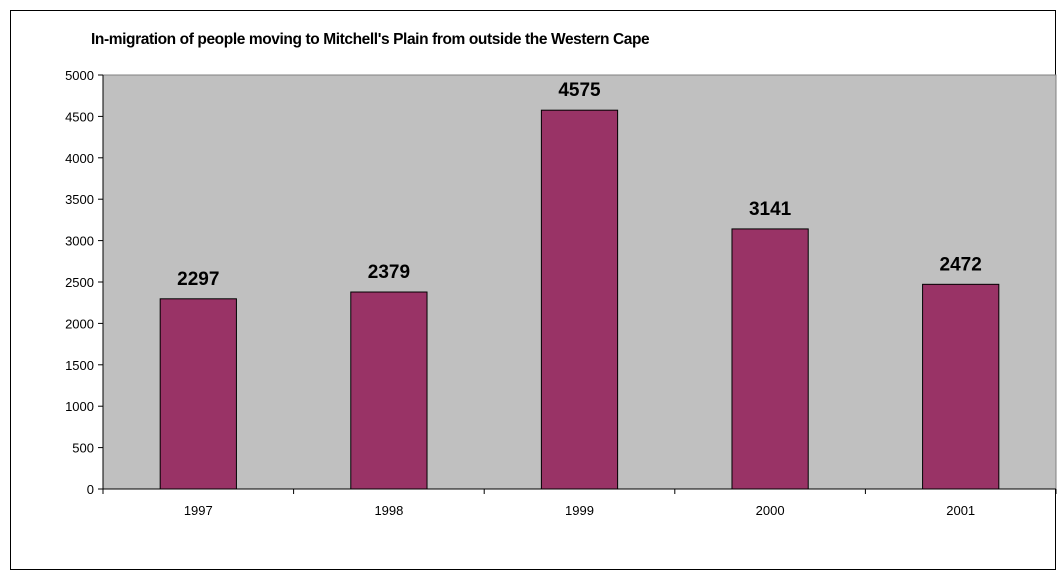 The image size is (1060, 572). What do you see at coordinates (961, 386) in the screenshot?
I see `bar-2001` at bounding box center [961, 386].